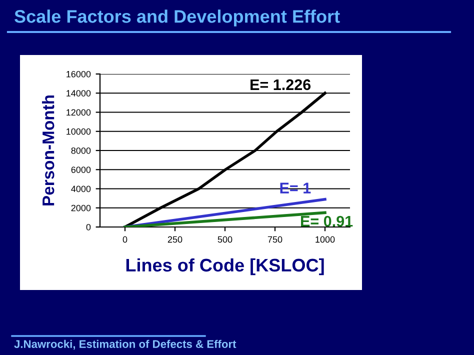  Describe the element at coordinates (280, 84) in the screenshot. I see `series-label: E= 1.226` at that location.